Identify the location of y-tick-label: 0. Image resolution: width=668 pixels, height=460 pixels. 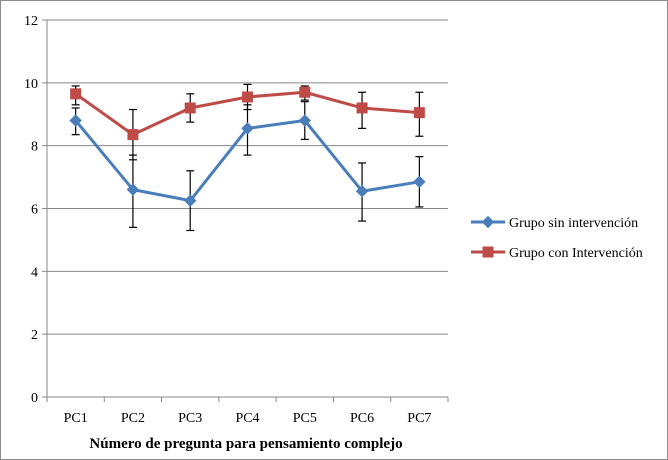
(34, 398).